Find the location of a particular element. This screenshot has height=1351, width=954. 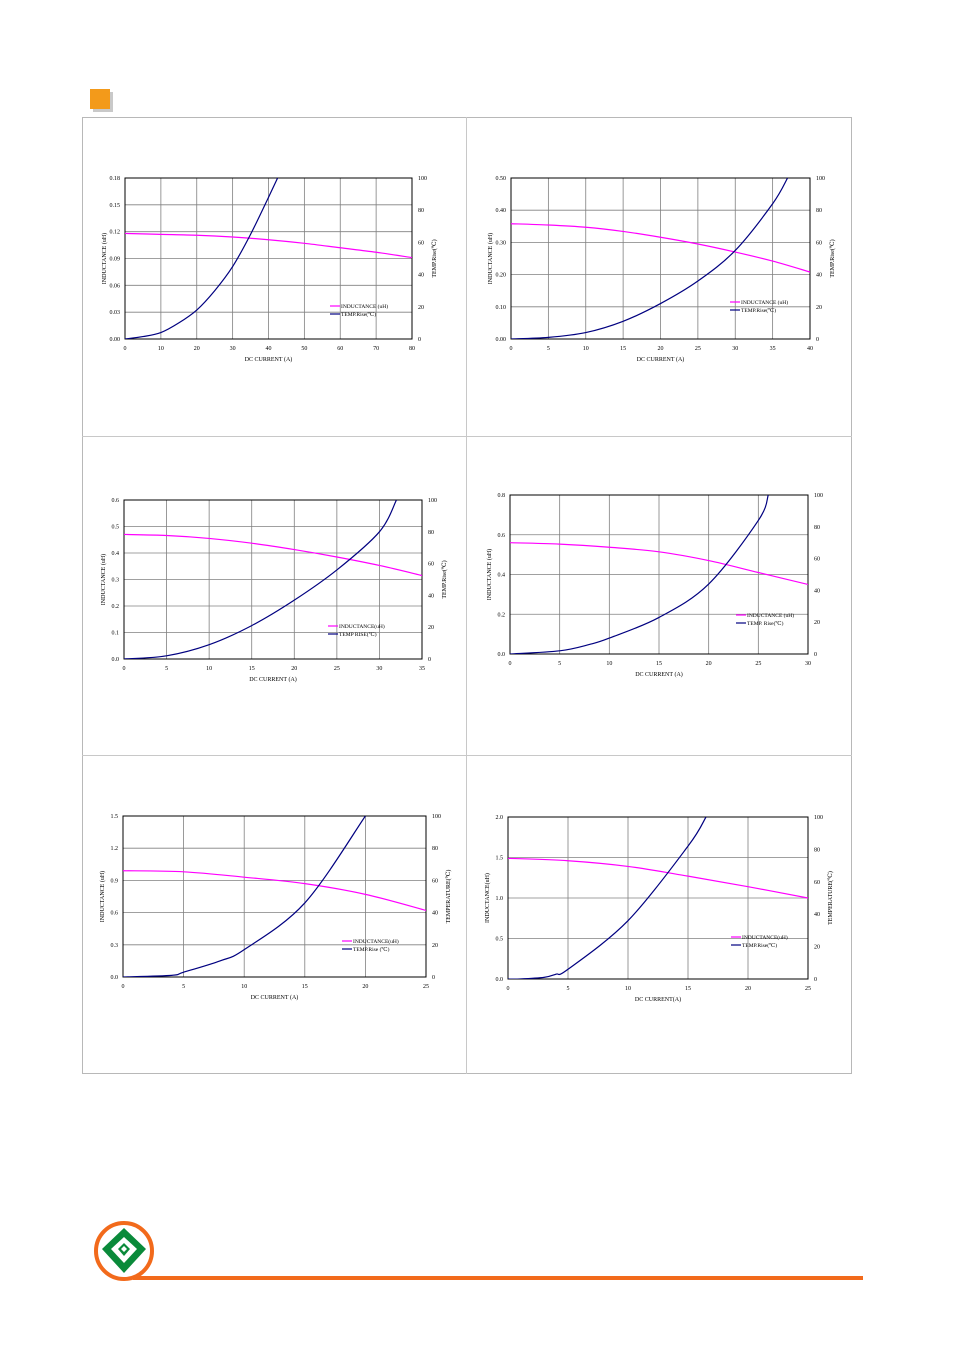

y2-axis-label: TEMP.Rise(℃) is located at coordinates (444, 579).